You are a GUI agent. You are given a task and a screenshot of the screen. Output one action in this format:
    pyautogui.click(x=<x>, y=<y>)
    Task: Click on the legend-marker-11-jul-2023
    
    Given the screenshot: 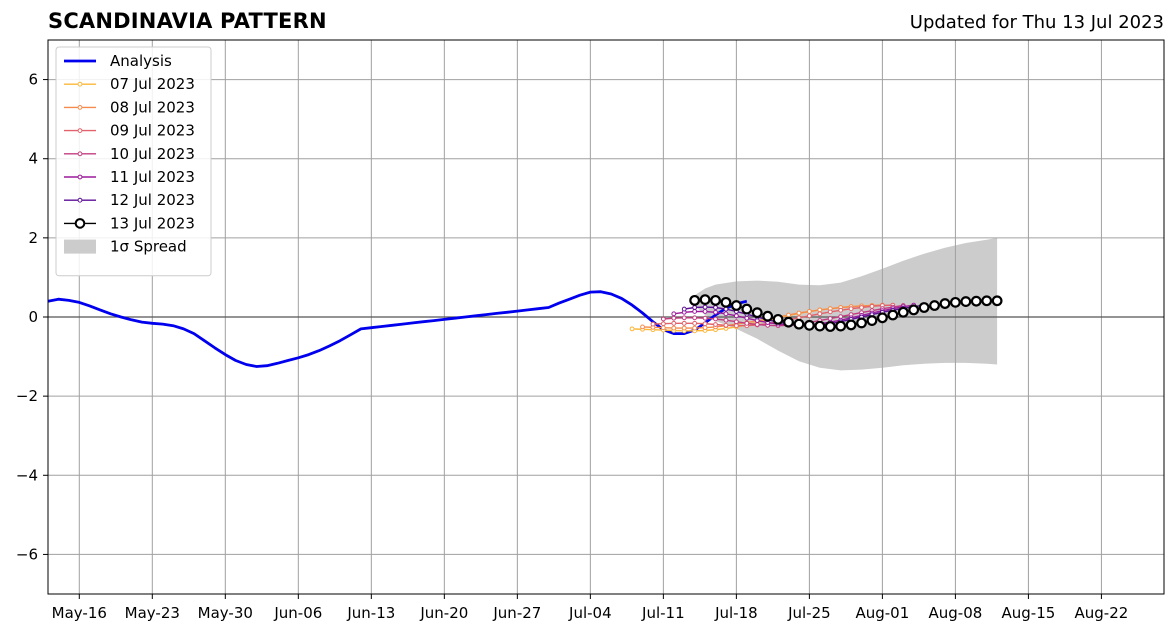 What is the action you would take?
    pyautogui.click(x=80, y=177)
    